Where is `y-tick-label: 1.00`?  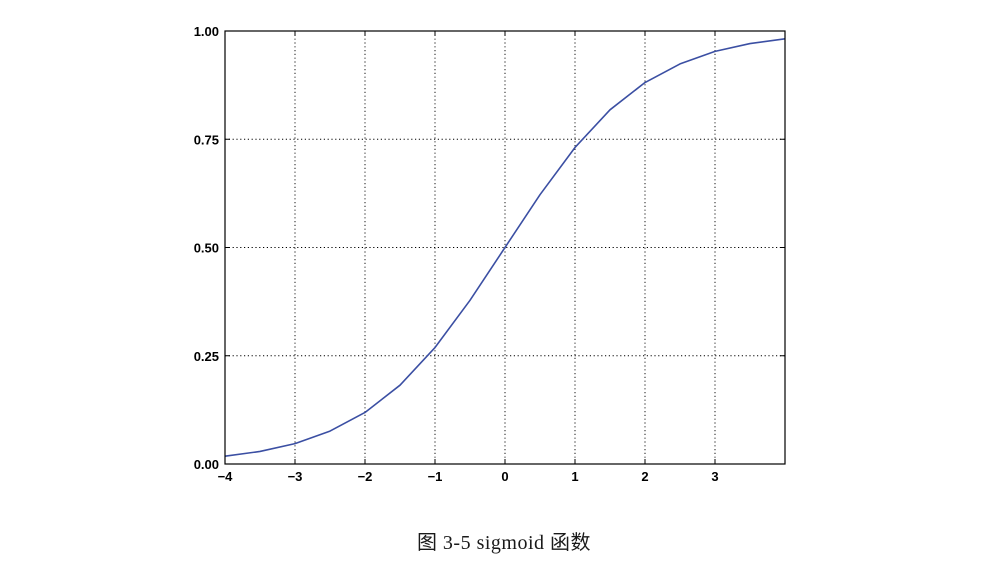
y-tick-label: 1.00 is located at coordinates (206, 31).